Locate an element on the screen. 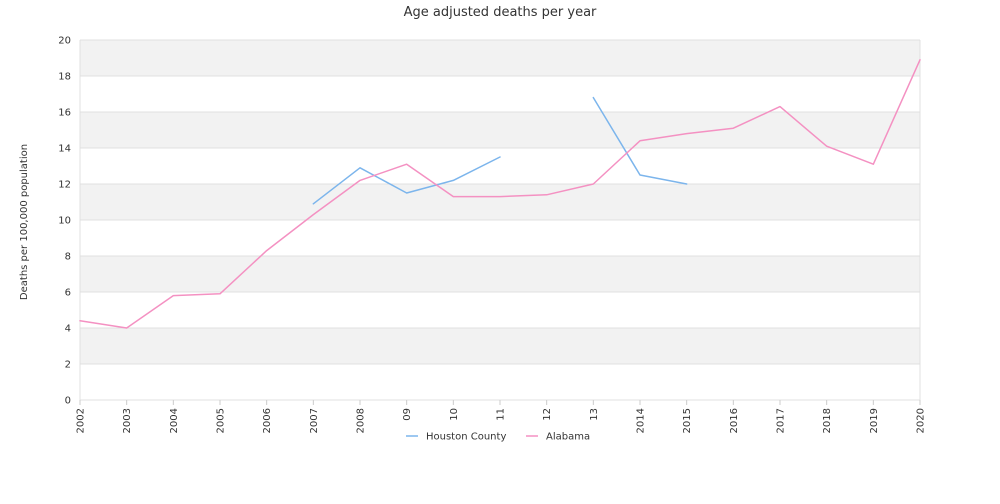 The height and width of the screenshot is (504, 1000). x-tick-label: 2019 is located at coordinates (874, 420).